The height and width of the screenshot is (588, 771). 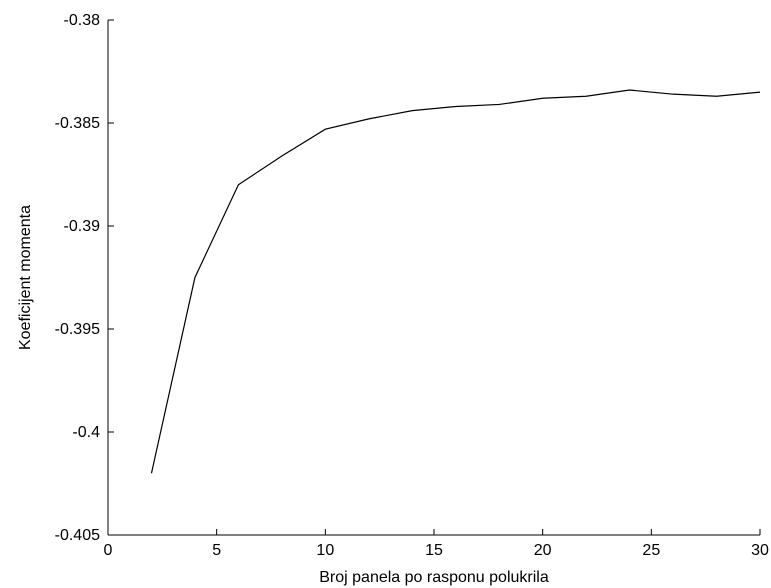 What do you see at coordinates (86, 432) in the screenshot?
I see `y-tick-label: -0.4` at bounding box center [86, 432].